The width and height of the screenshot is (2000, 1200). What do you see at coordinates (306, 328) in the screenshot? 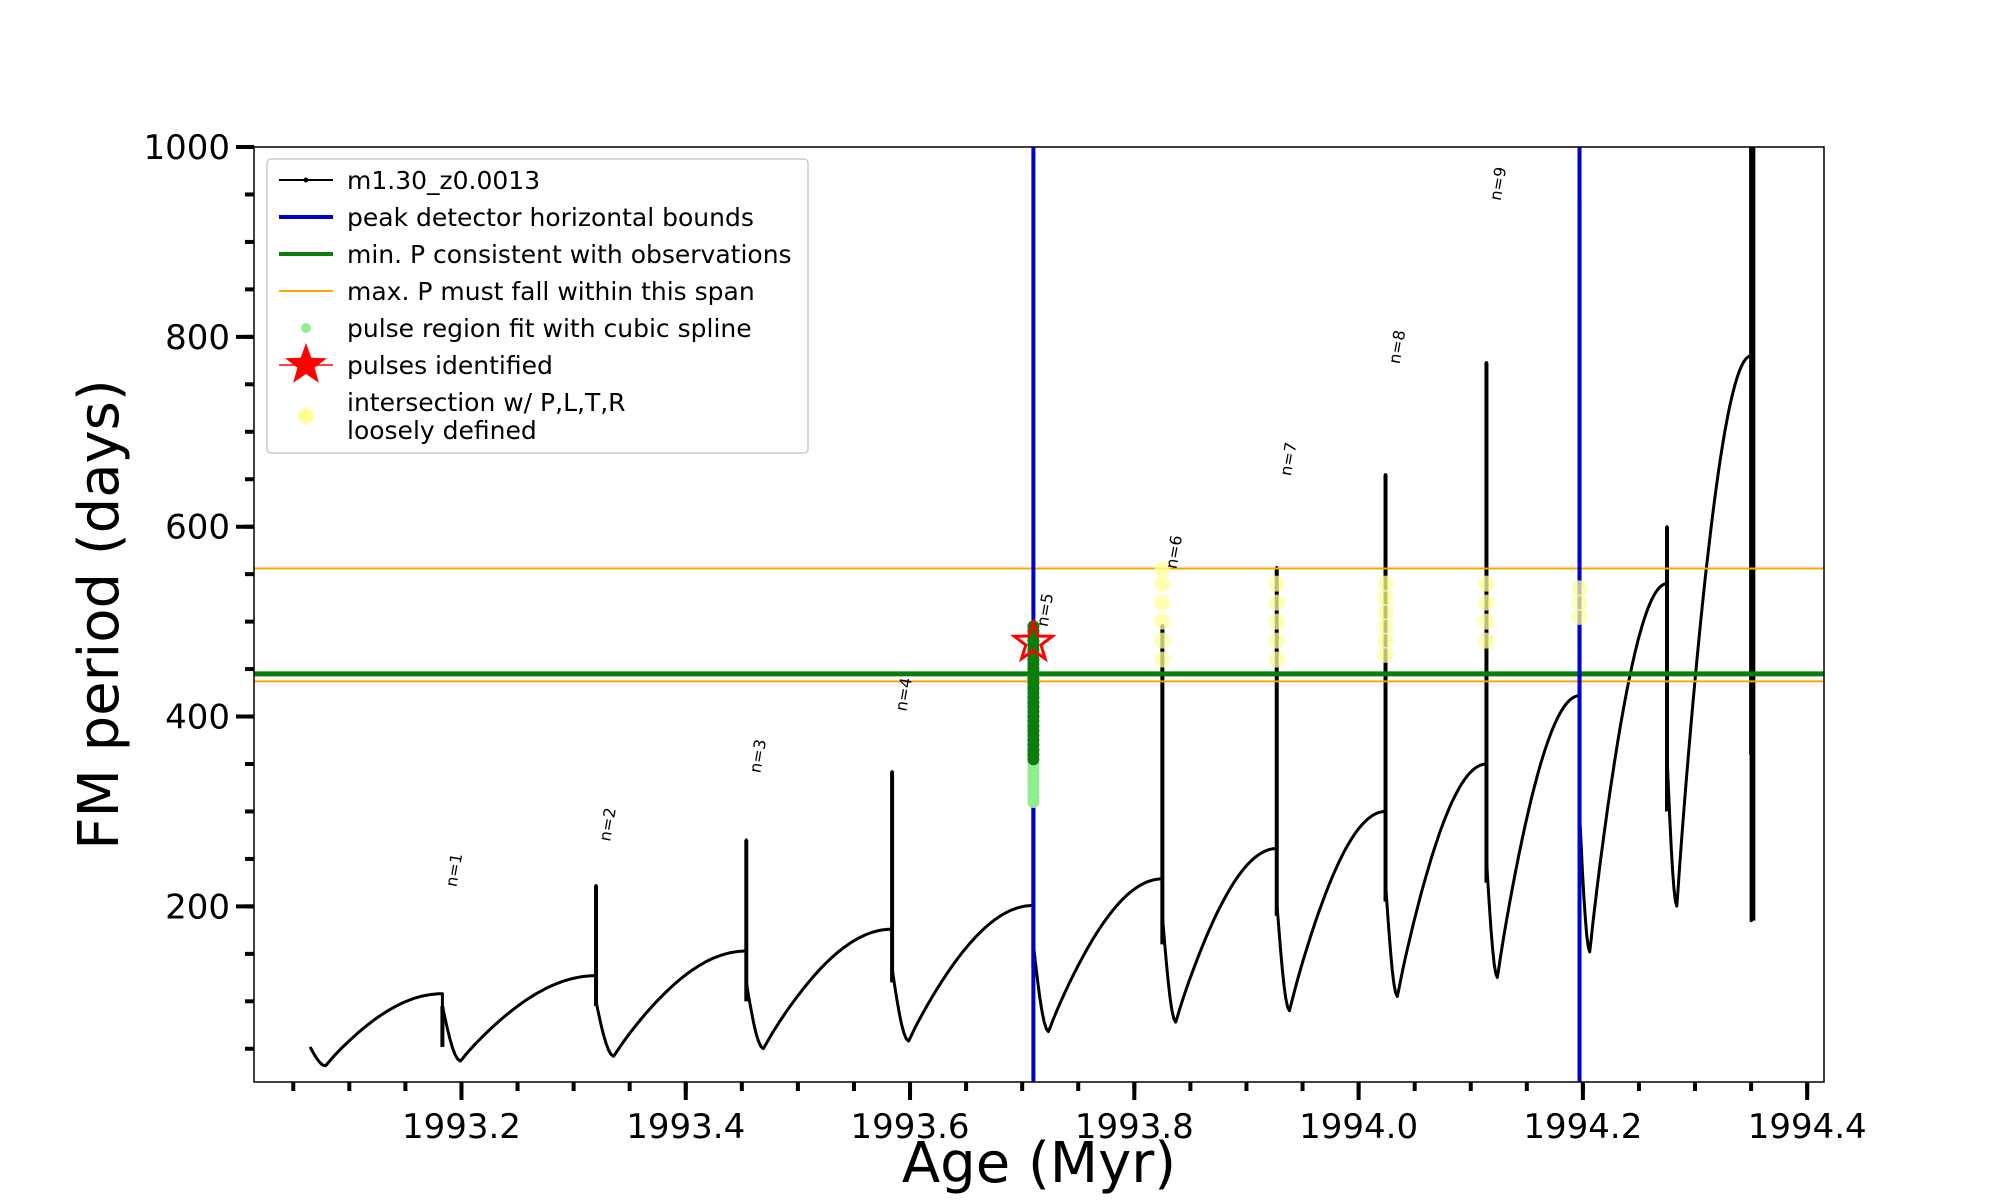
I see `legend-handle-dot` at bounding box center [306, 328].